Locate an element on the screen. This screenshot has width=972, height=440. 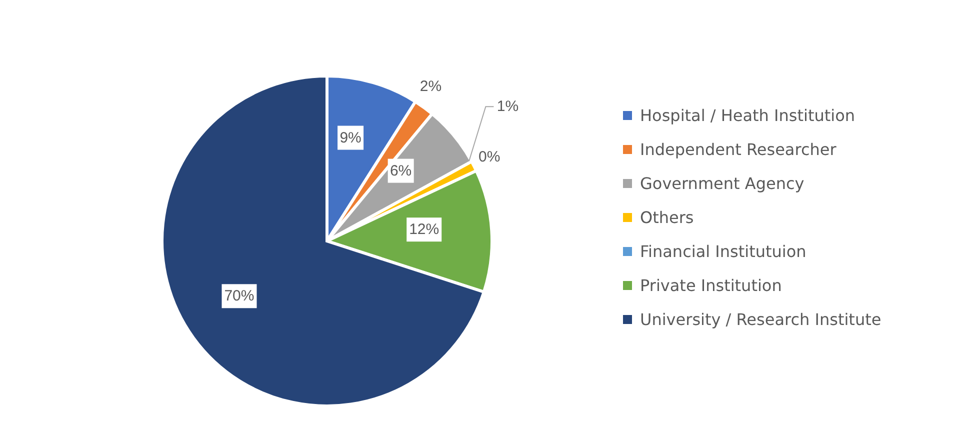
legend-label: Others is located at coordinates (667, 217).